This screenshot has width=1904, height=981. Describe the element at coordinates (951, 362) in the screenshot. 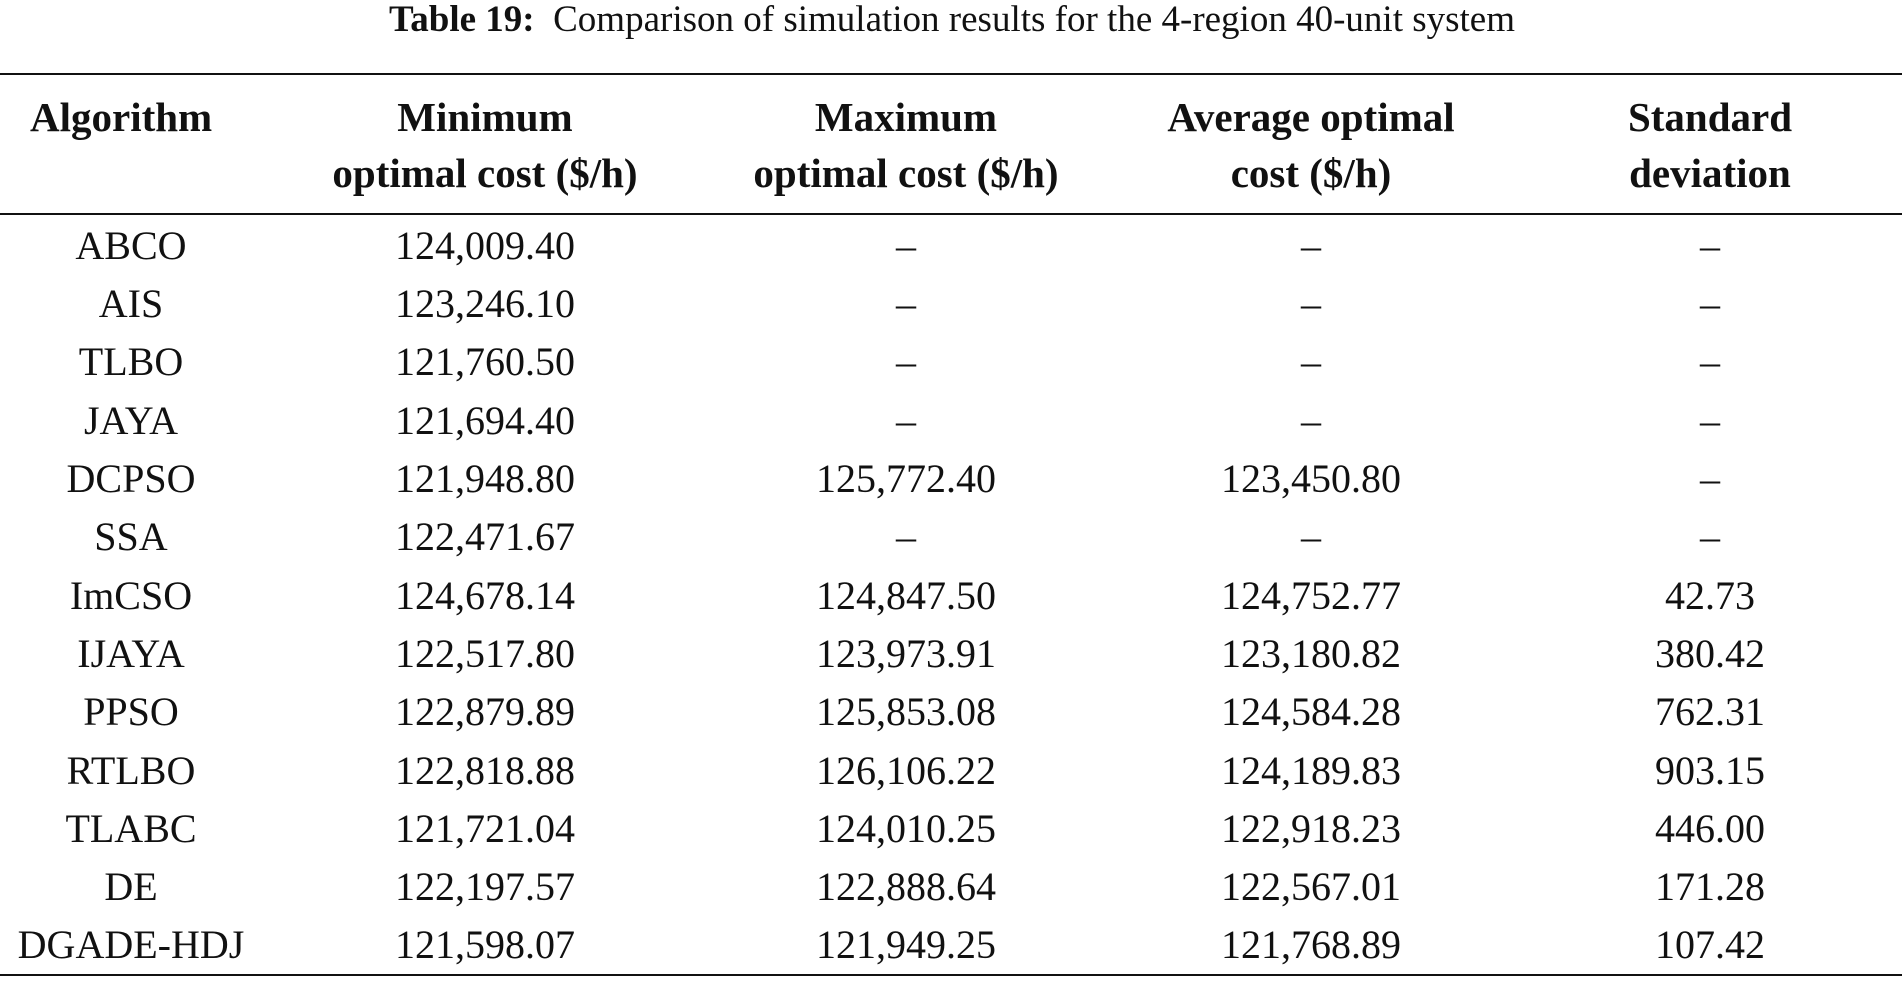

I see `table-row: TLBO 121,760.50 – – –` at that location.